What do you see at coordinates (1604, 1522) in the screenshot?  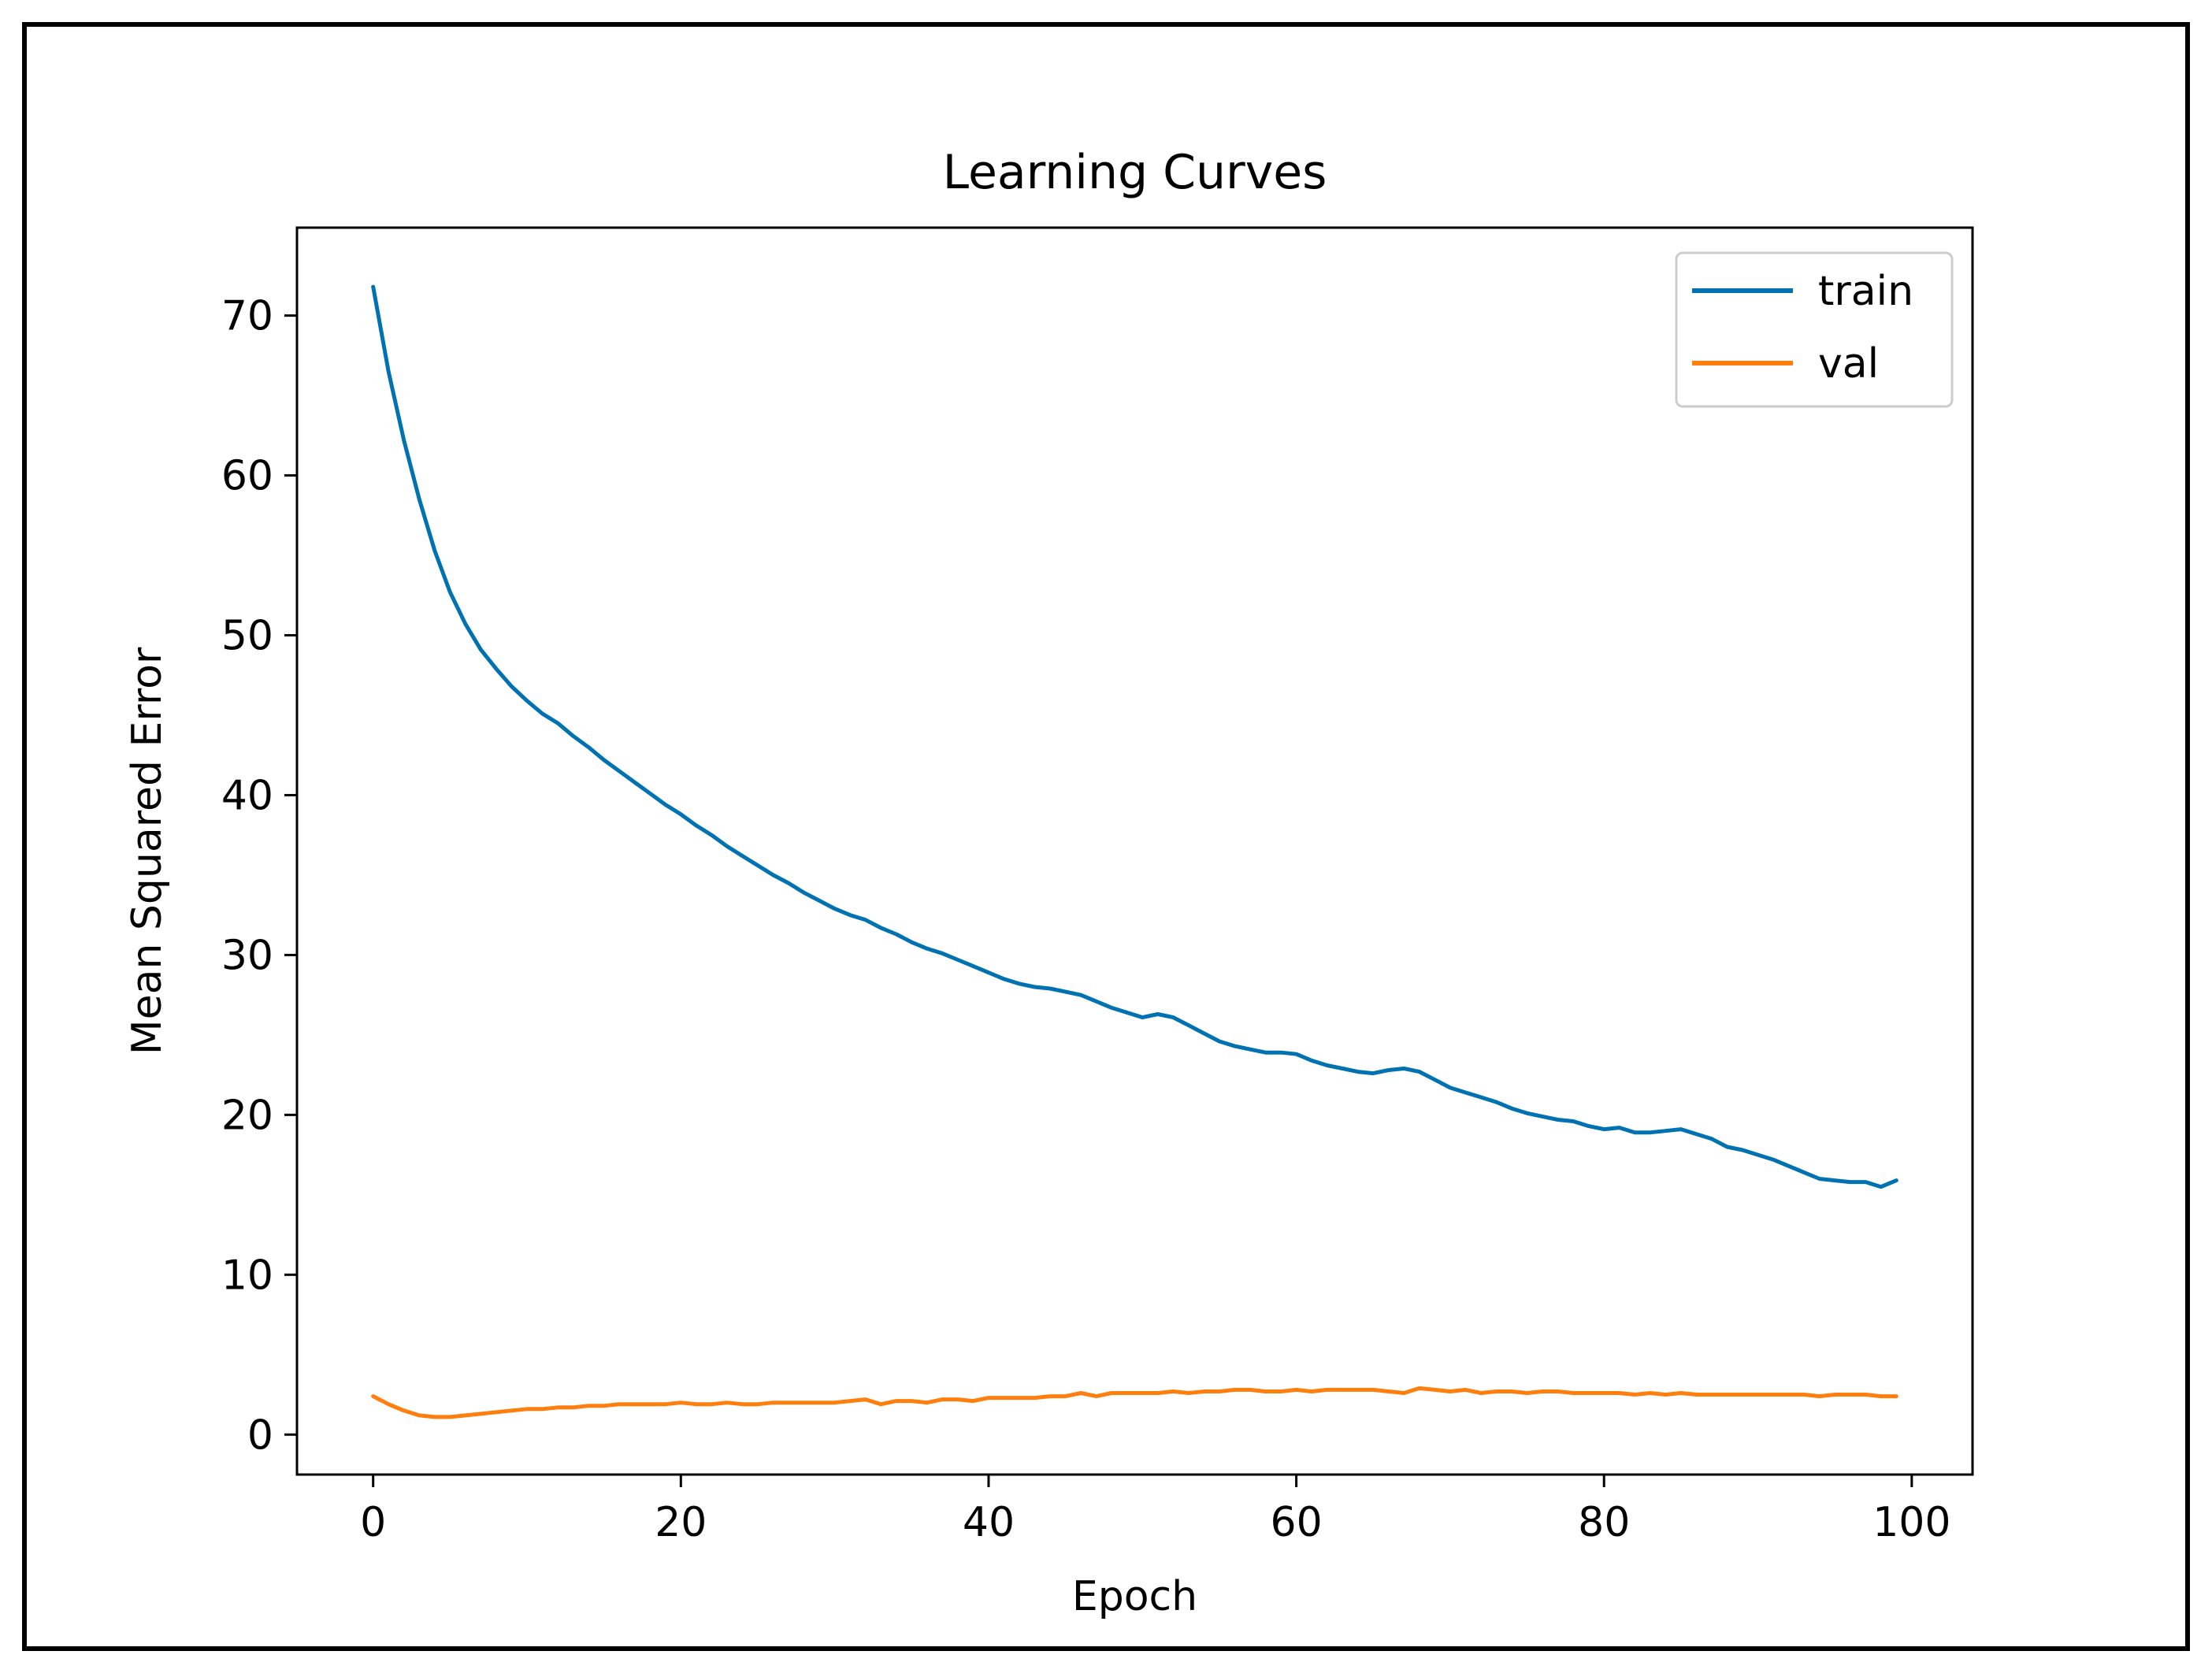 I see `x-tick-label: 80` at bounding box center [1604, 1522].